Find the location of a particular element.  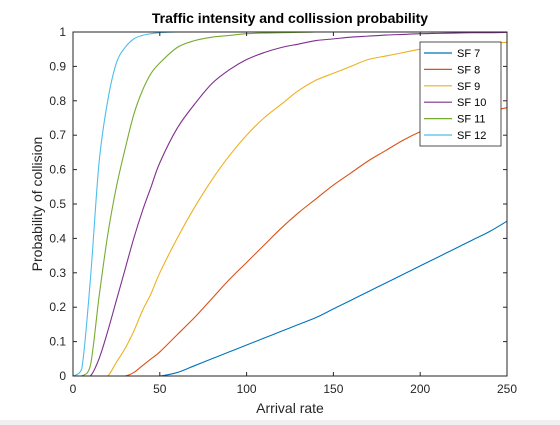

legend-label: SF 10 is located at coordinates (471, 103).